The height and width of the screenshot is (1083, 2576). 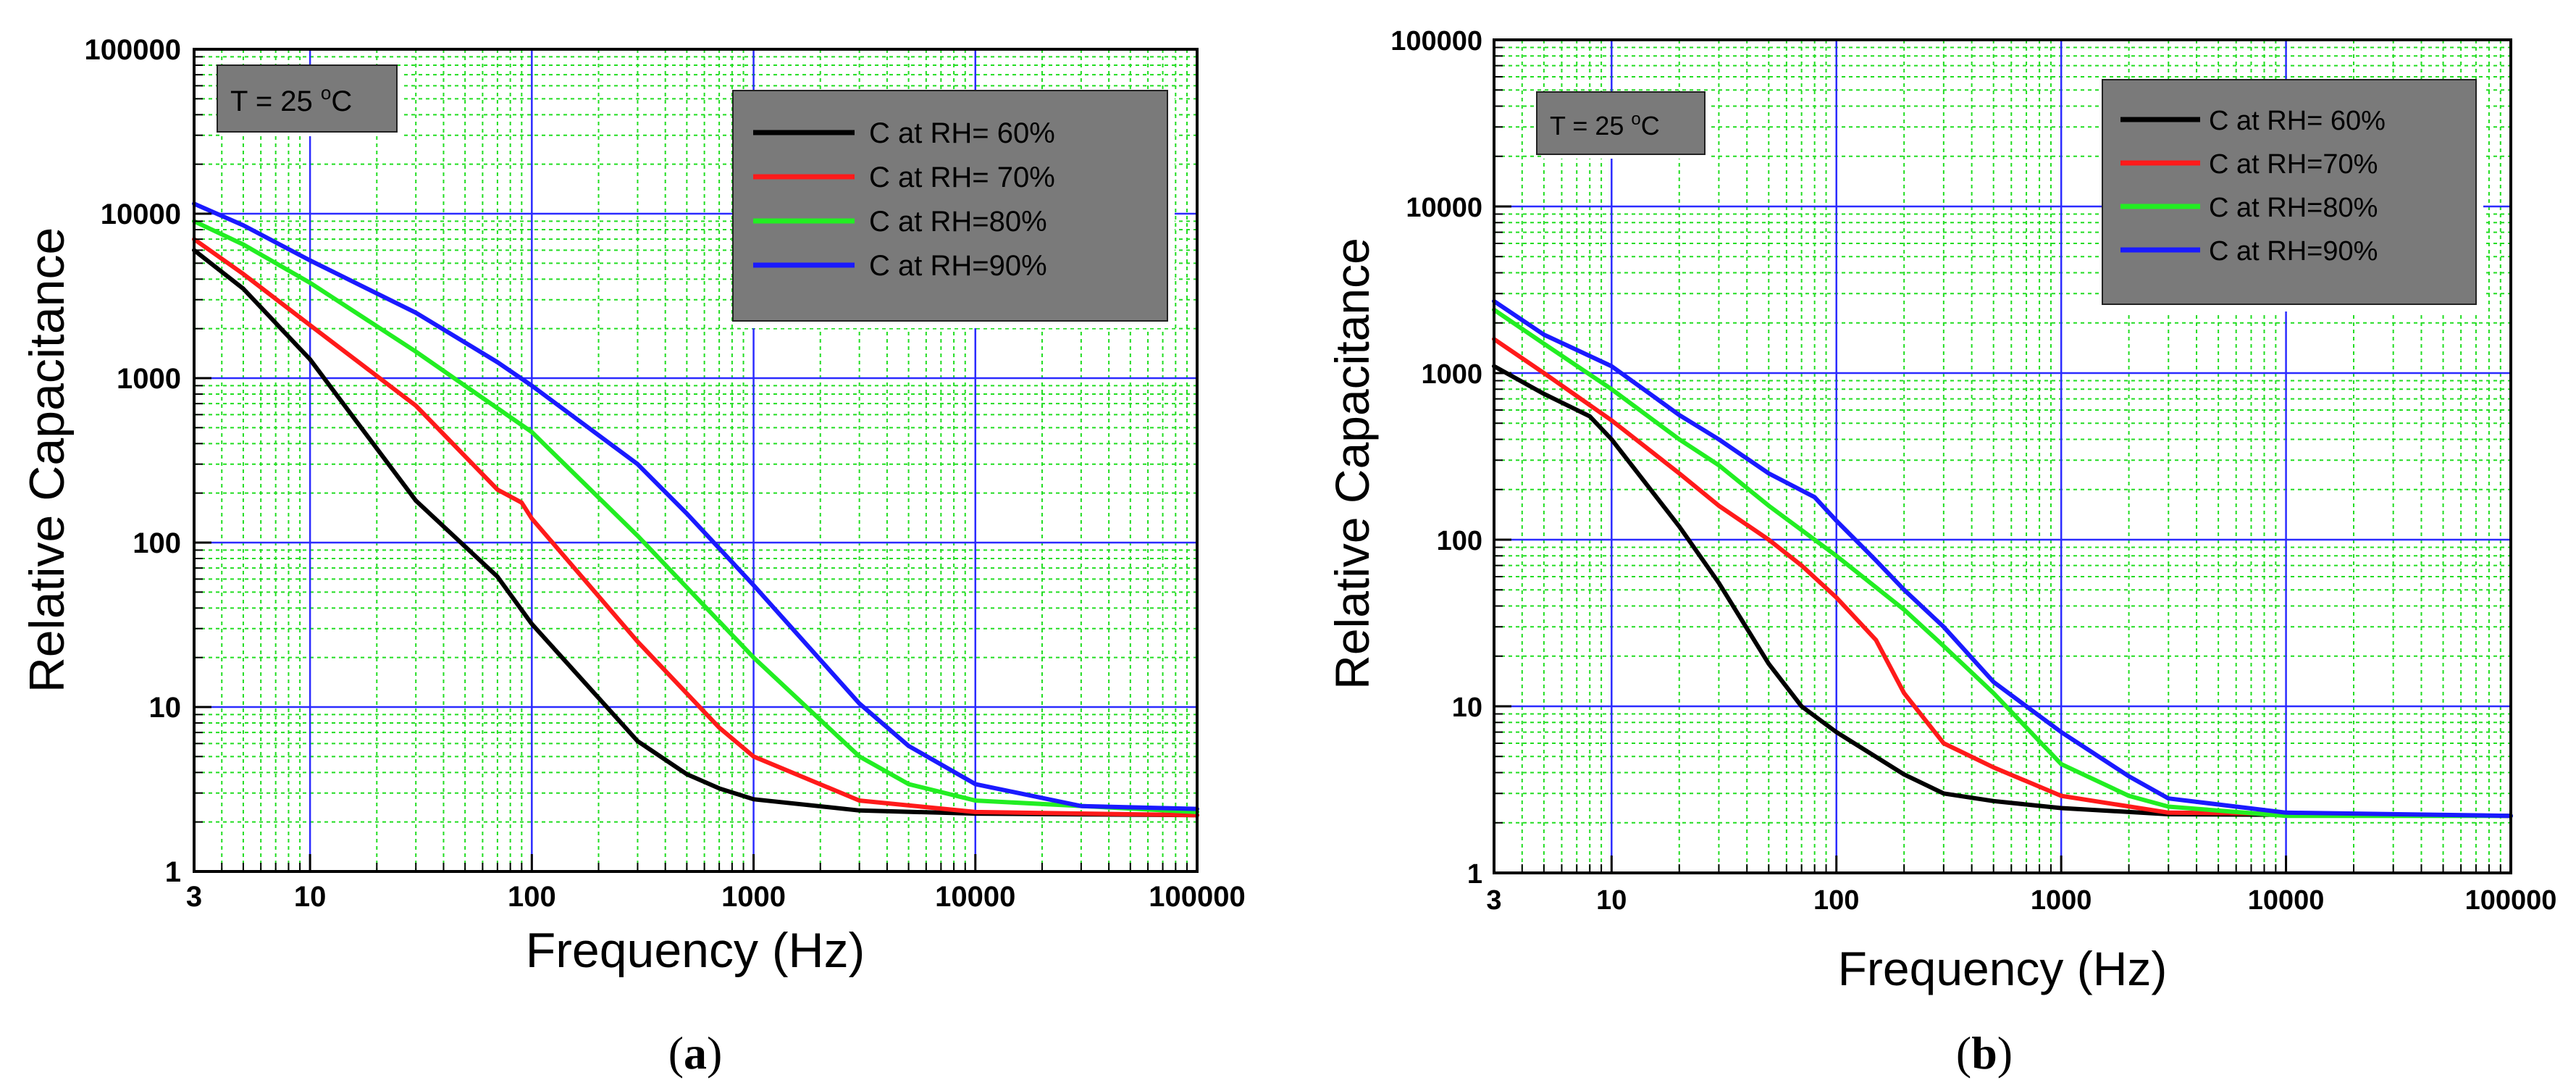 I want to click on y-tick-labels-b: 1 10 100 1000 10000 100000, so click(x=1436, y=458).